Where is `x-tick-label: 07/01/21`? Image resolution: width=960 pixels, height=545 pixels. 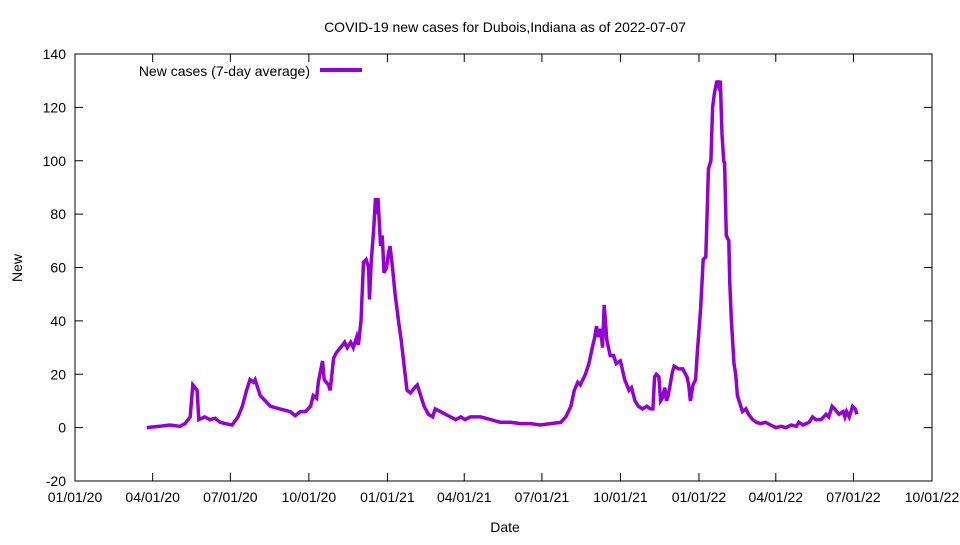
x-tick-label: 07/01/21 is located at coordinates (542, 497).